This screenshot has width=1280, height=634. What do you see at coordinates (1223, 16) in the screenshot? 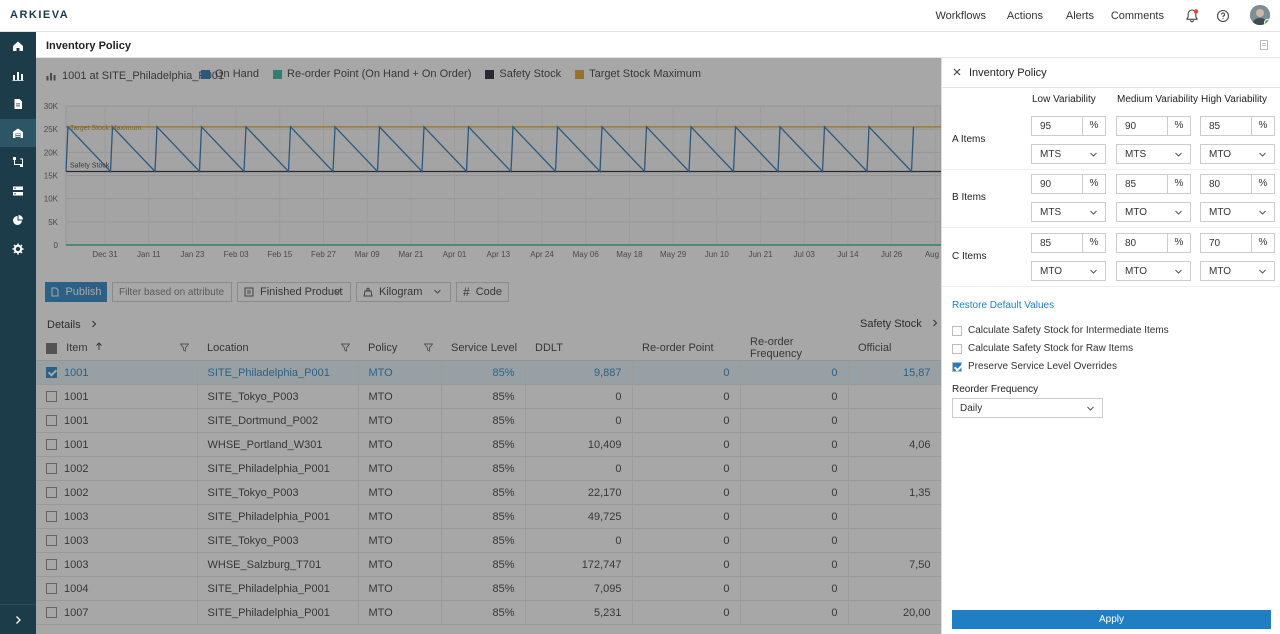
I see `help-icon` at bounding box center [1223, 16].